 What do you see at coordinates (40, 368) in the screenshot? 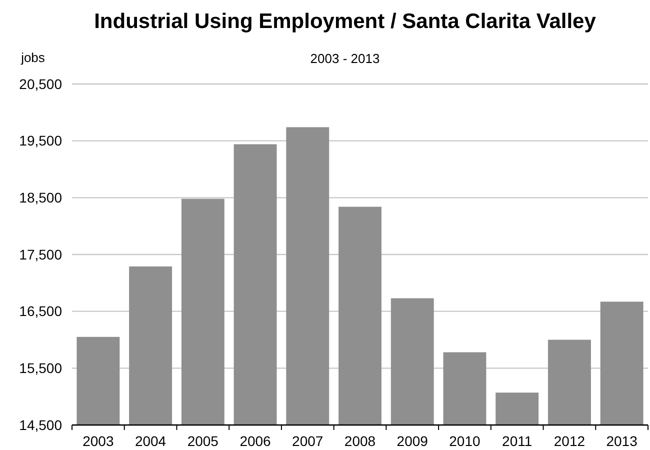
I see `y-tick-label: 15,500` at bounding box center [40, 368].